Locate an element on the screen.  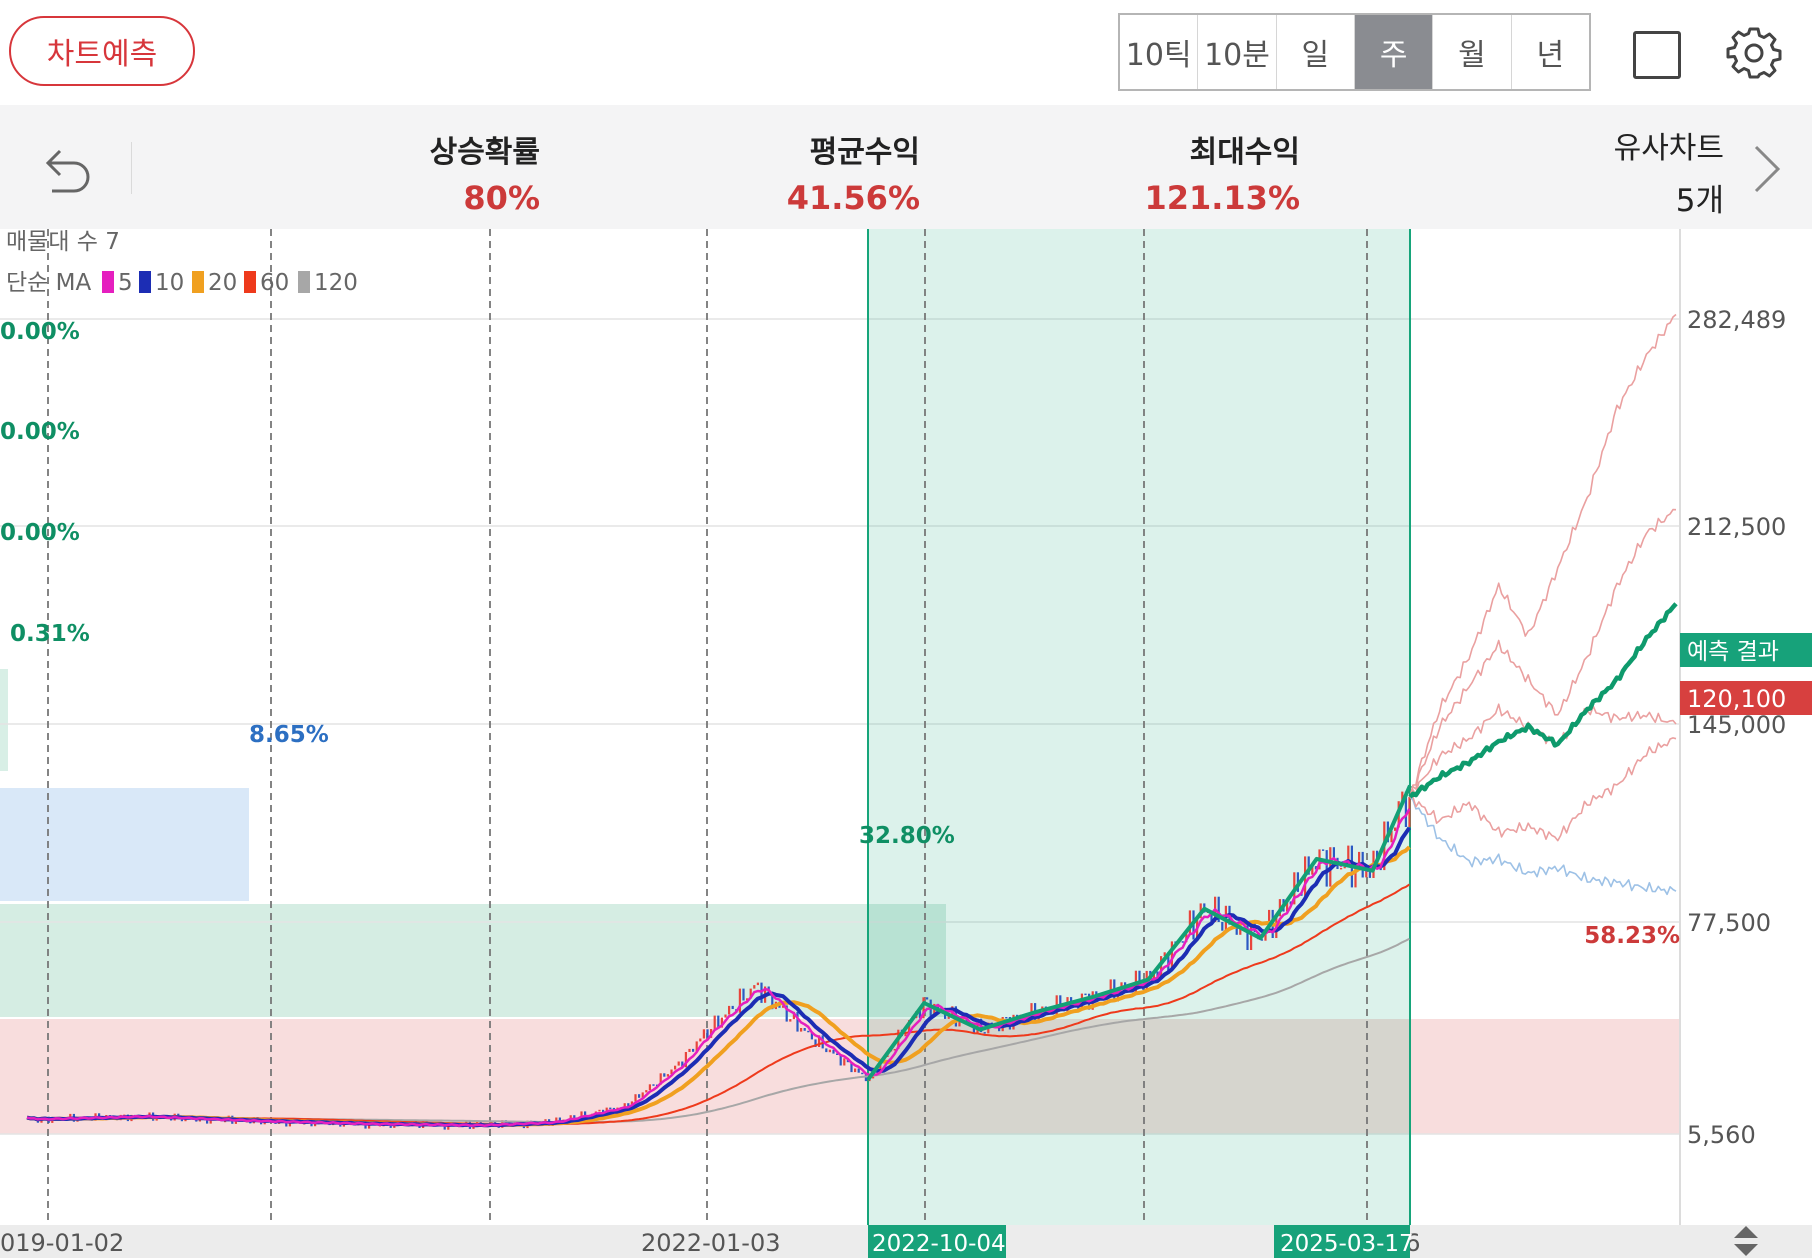
gear-icon is located at coordinates (1754, 53).